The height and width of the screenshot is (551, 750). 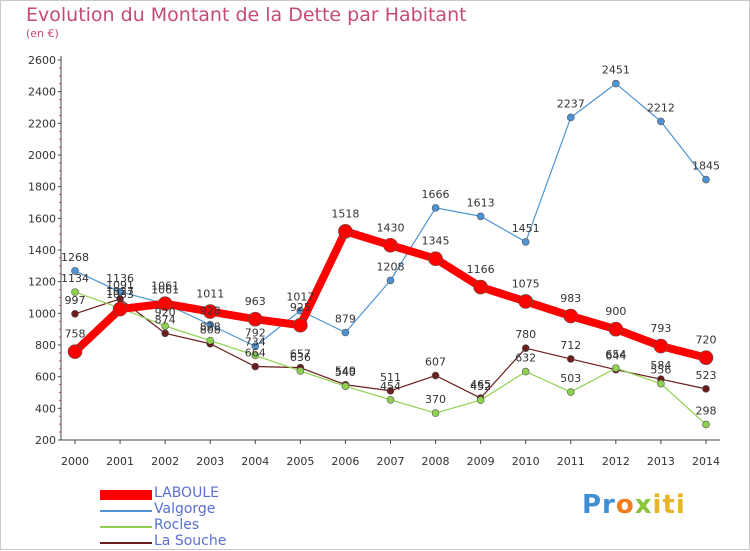 What do you see at coordinates (75, 257) in the screenshot?
I see `data-label-valgorge: 1268` at bounding box center [75, 257].